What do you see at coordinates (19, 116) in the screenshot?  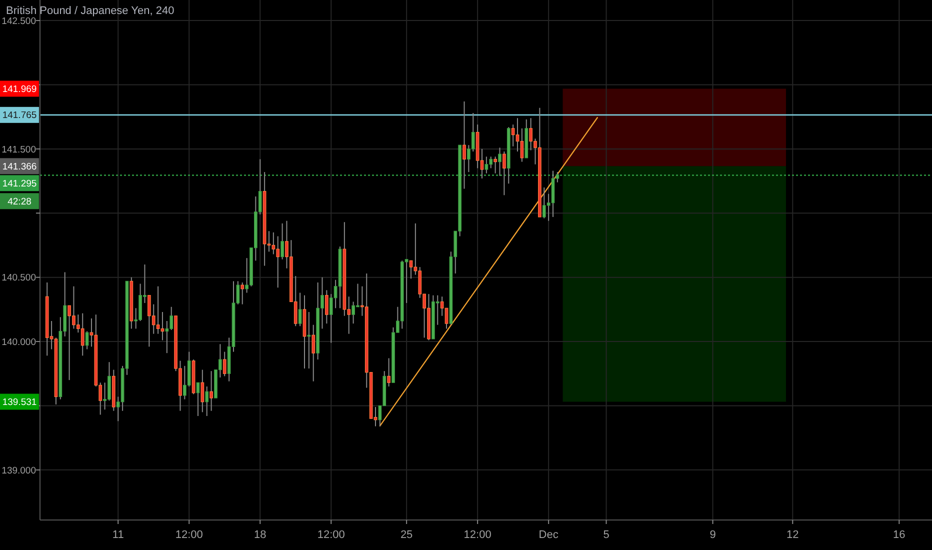 I see `ref-line-label: 141.765` at bounding box center [19, 116].